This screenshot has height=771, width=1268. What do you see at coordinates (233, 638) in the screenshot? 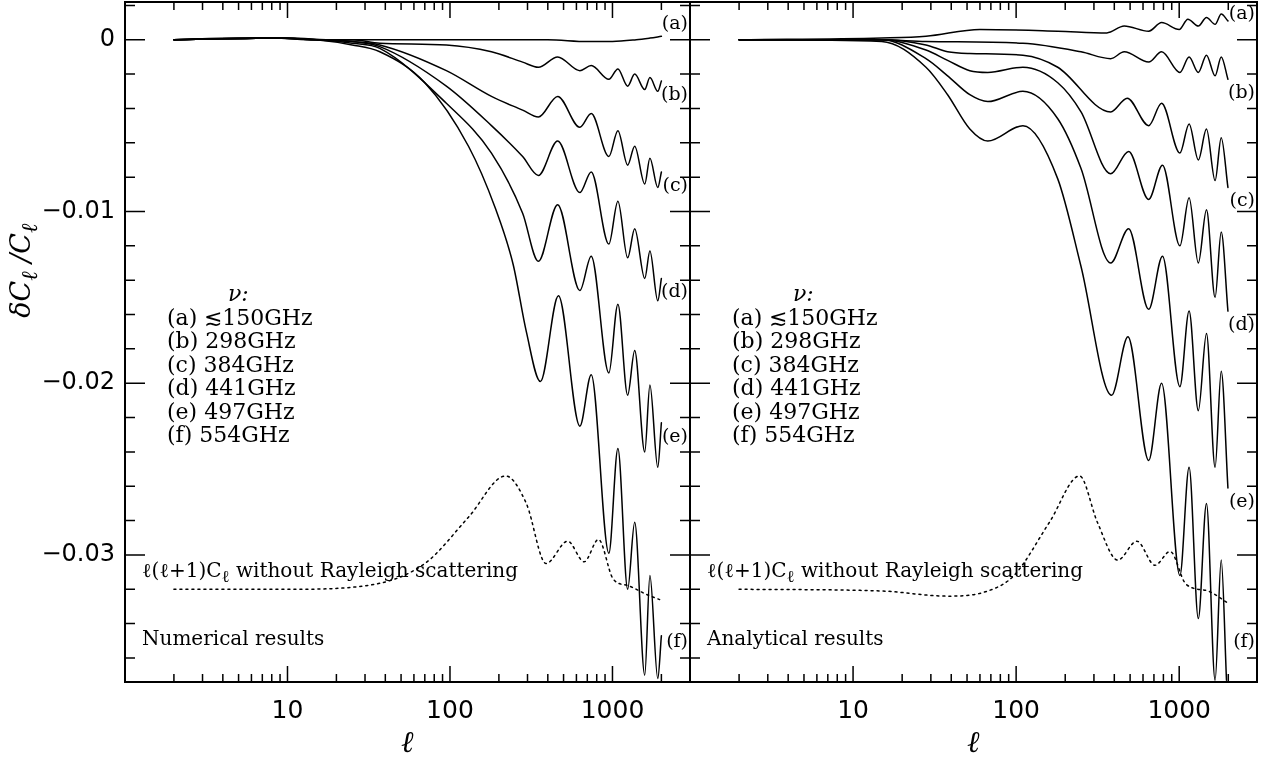
I see `annotation: Numerical results` at bounding box center [233, 638].